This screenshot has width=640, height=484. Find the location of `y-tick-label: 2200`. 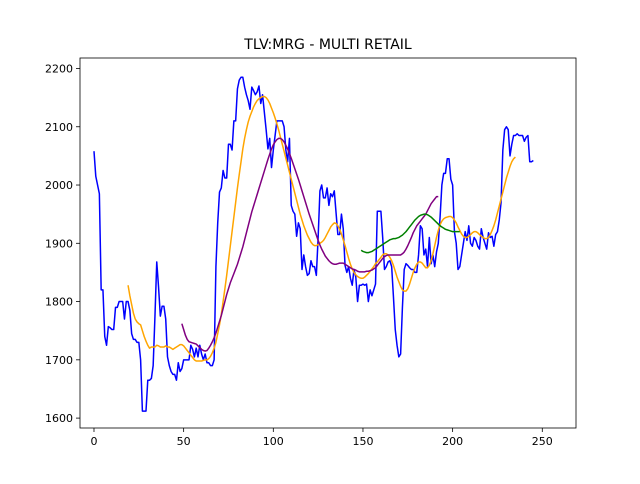

y-tick-label: 2200 is located at coordinates (59, 68).